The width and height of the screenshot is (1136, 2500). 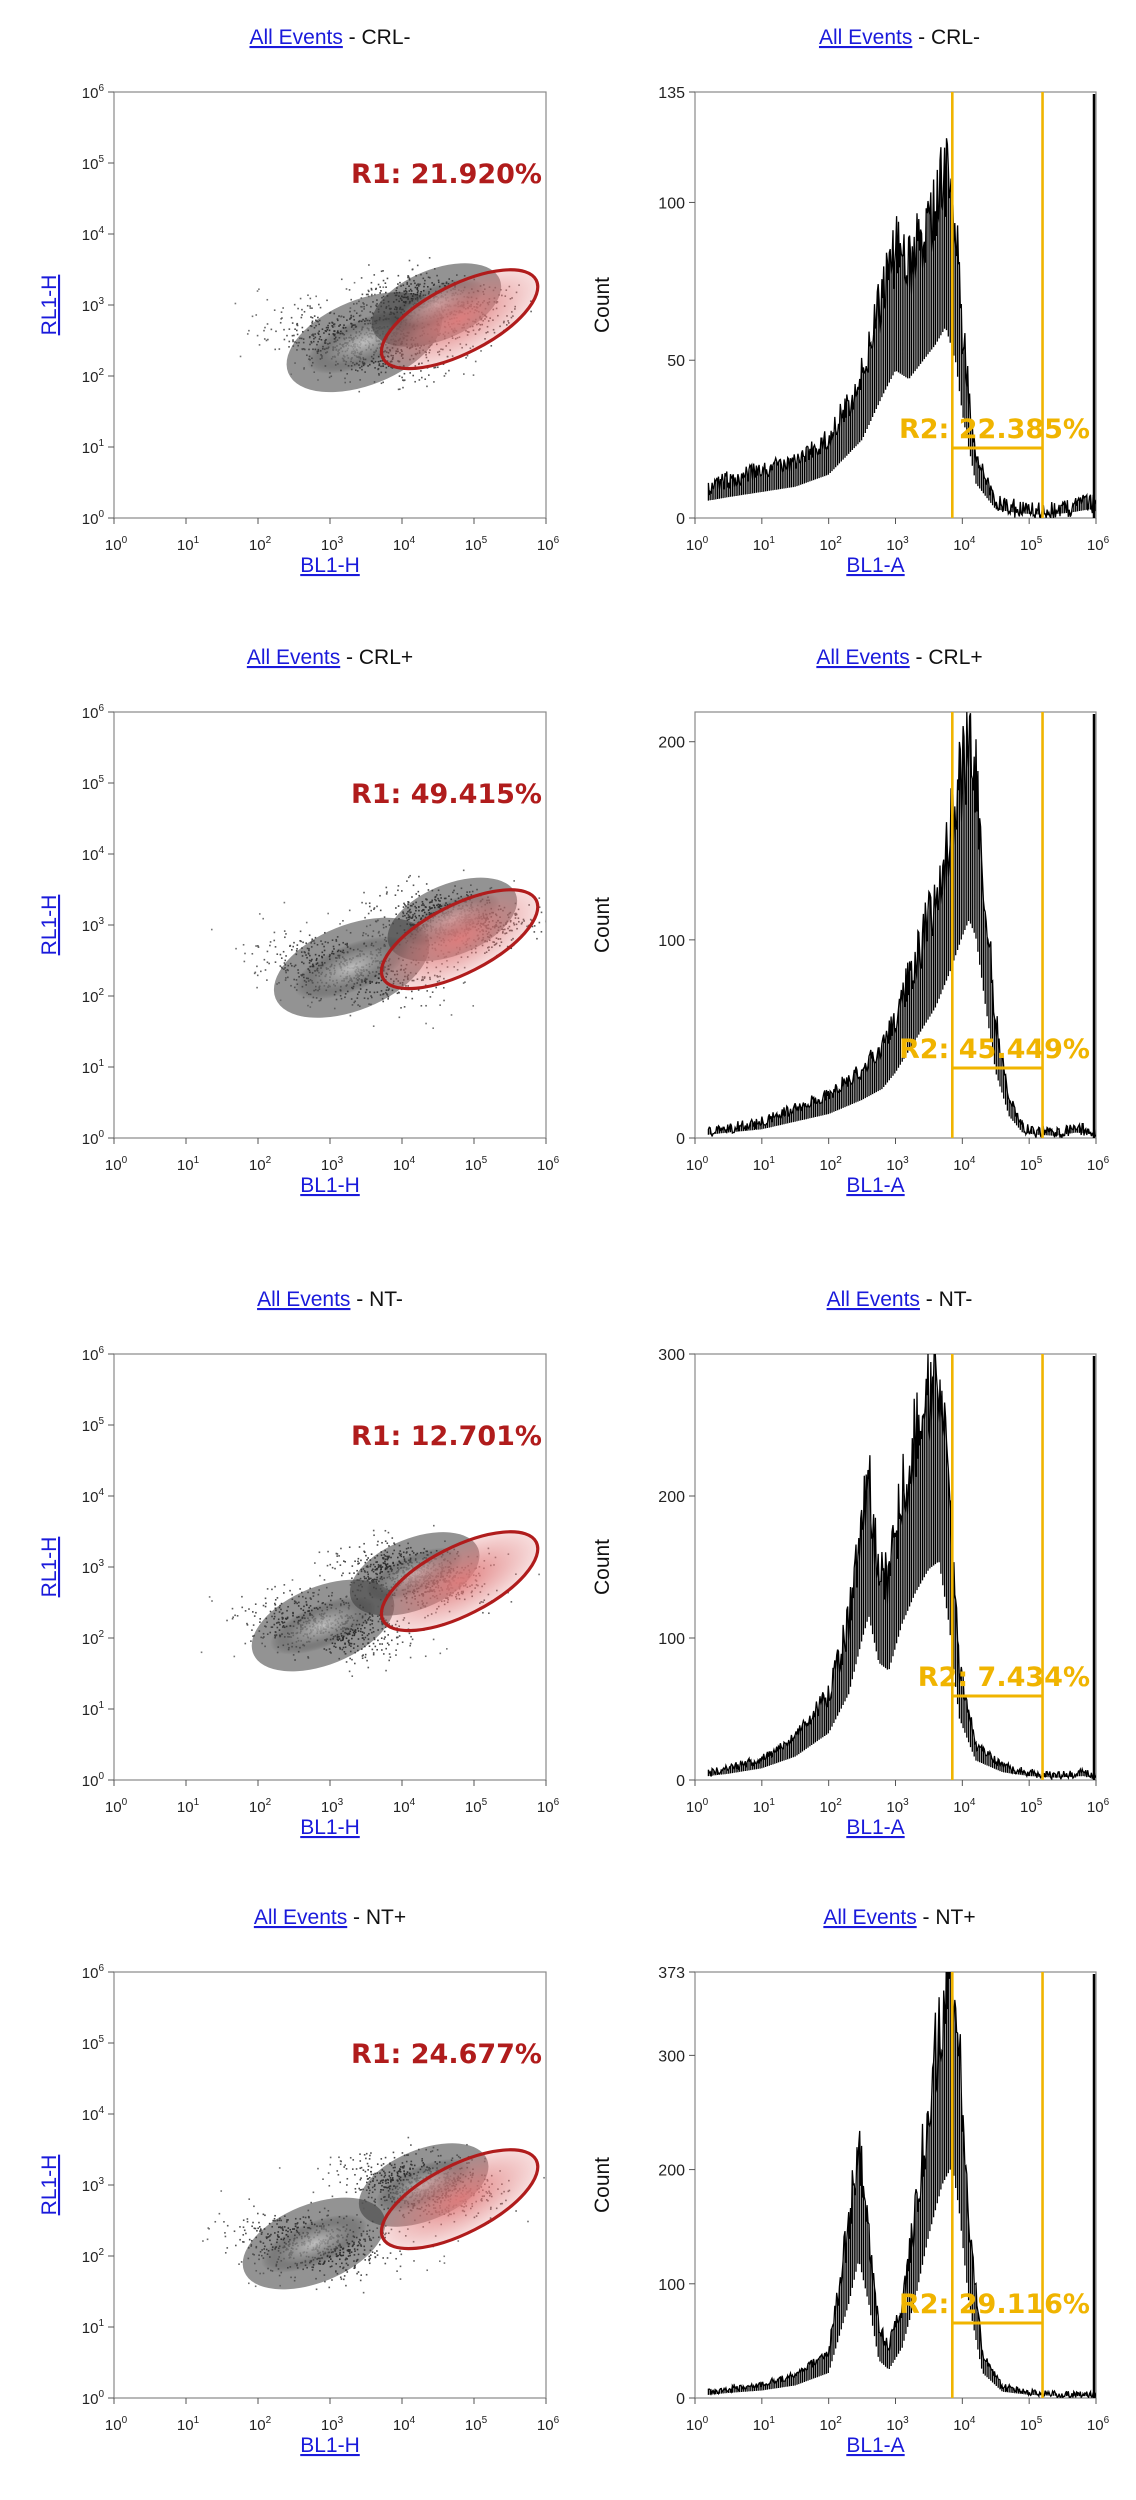 What do you see at coordinates (93, 996) in the screenshot?
I see `y-tick-label: 102` at bounding box center [93, 996].